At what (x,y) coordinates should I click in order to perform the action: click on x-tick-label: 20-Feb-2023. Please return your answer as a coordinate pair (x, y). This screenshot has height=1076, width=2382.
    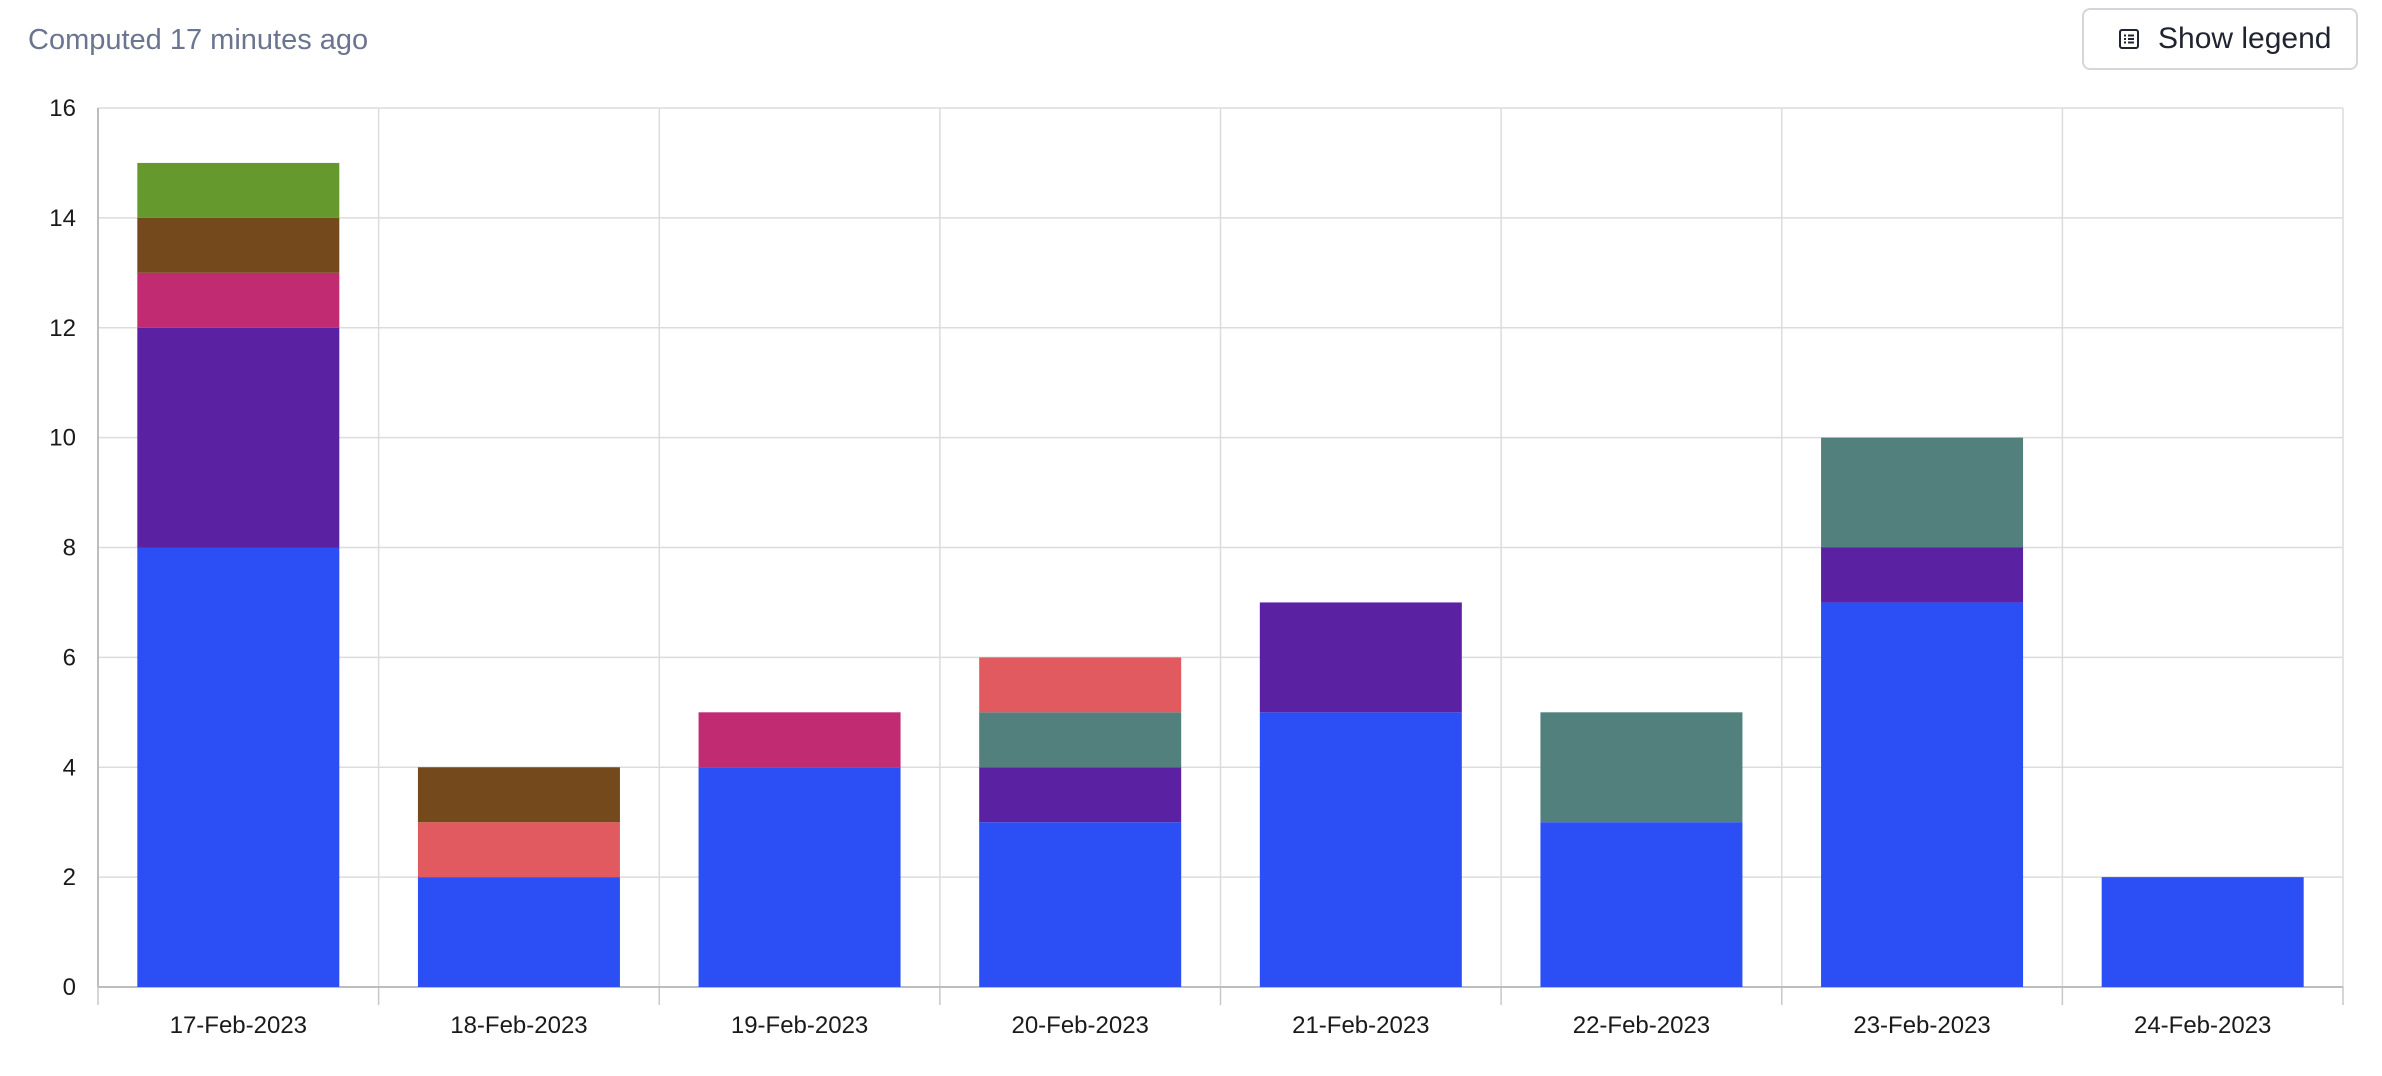
    Looking at the image, I should click on (1079, 1025).